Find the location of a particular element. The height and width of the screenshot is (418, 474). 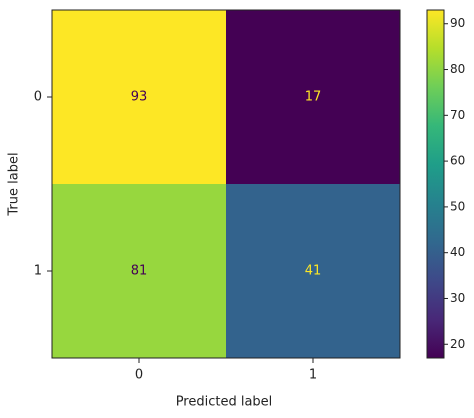

cell-label: 81 is located at coordinates (139, 271).